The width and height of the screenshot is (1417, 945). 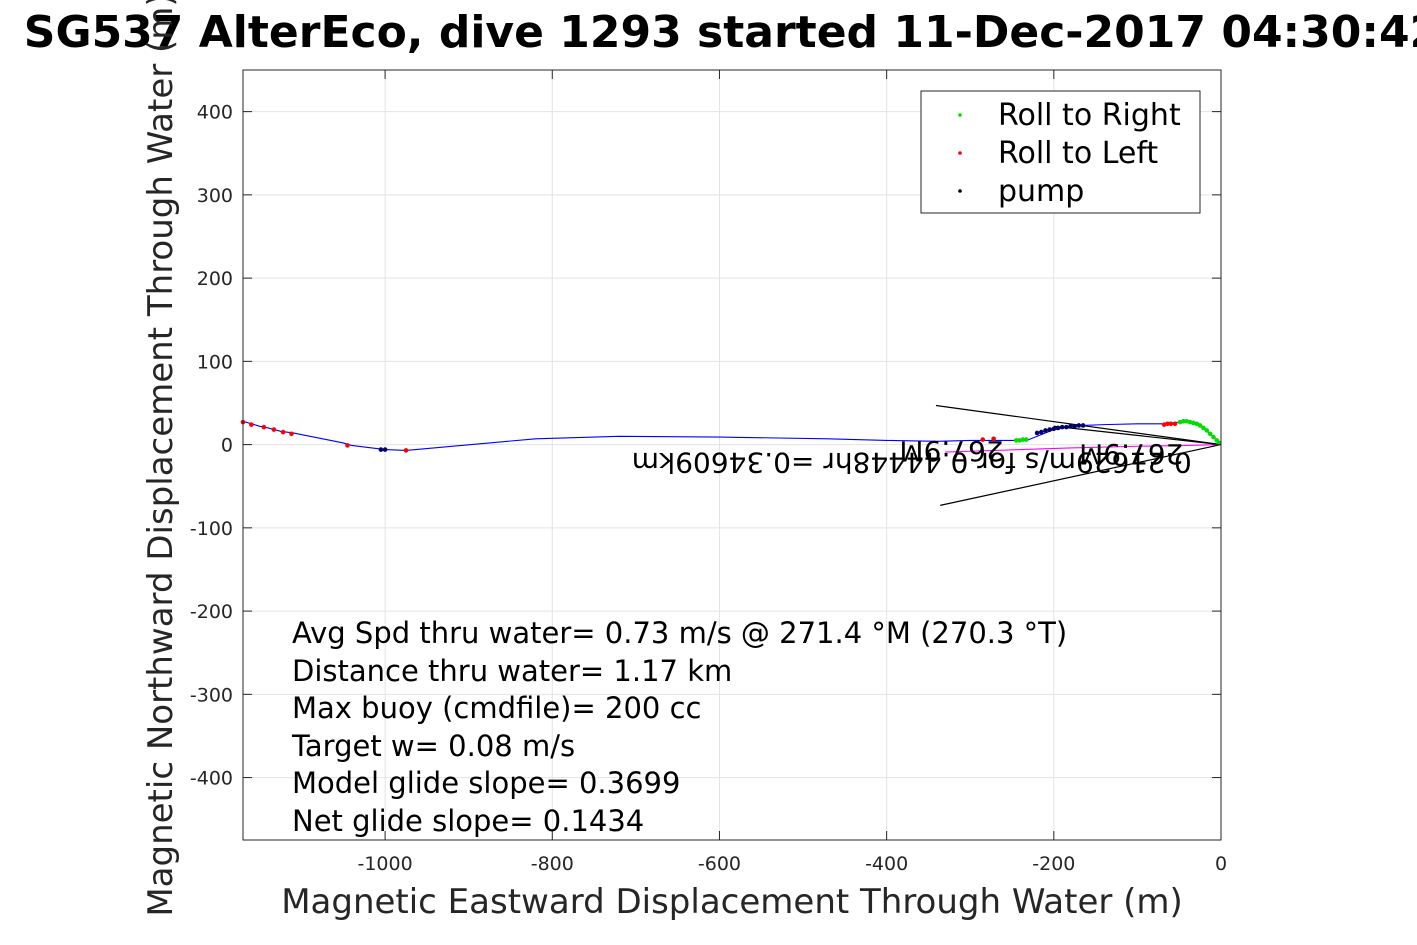 What do you see at coordinates (512, 671) in the screenshot?
I see `stats-line-distance: Distance thru water= 1.17 km` at bounding box center [512, 671].